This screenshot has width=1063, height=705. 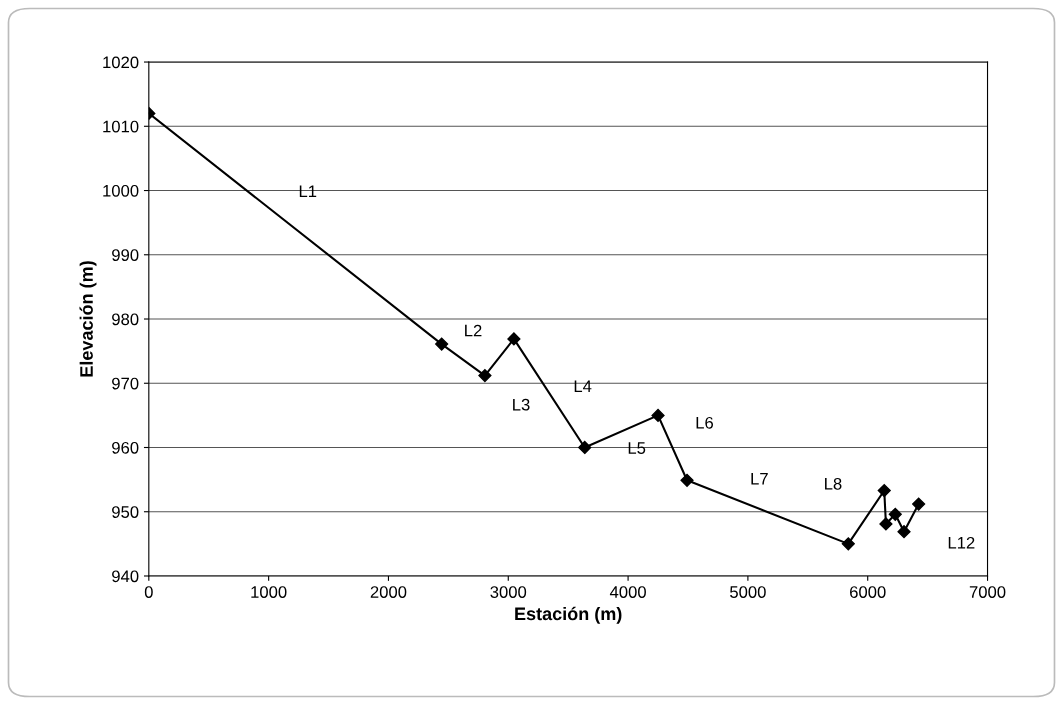 What do you see at coordinates (125, 255) in the screenshot?
I see `y-tick-label: 990` at bounding box center [125, 255].